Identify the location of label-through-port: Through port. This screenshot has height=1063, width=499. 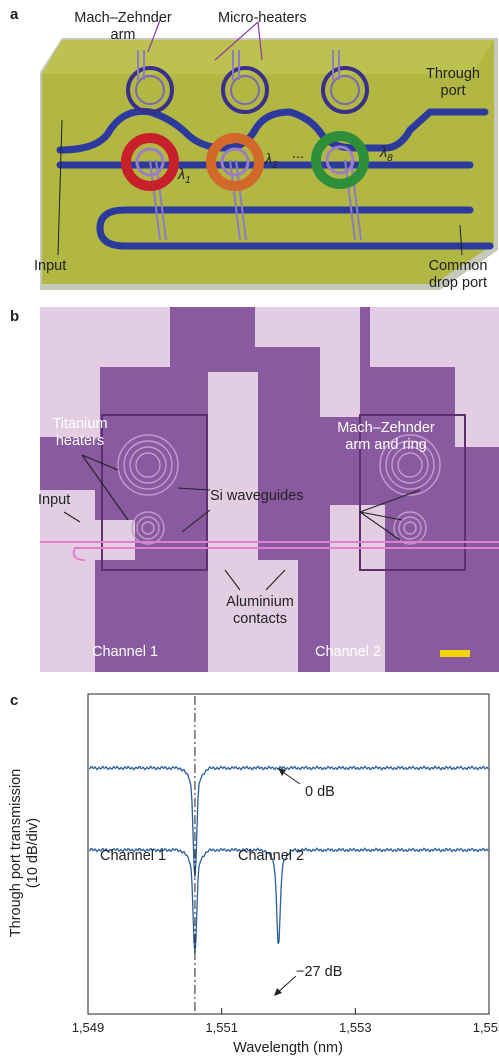
(452, 82).